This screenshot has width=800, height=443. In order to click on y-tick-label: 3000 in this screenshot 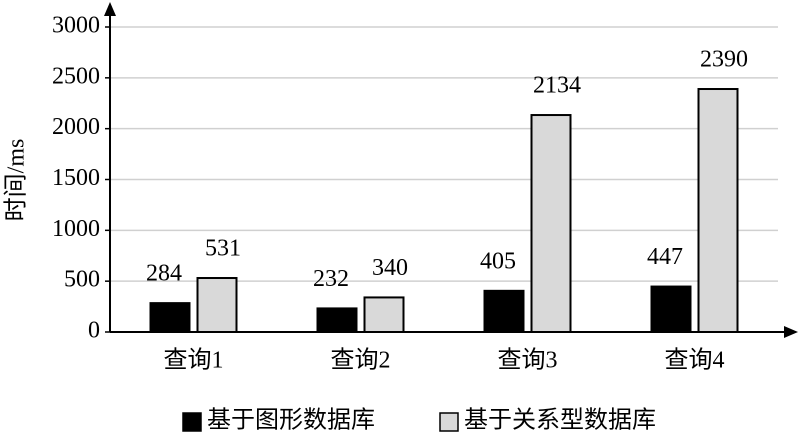, I will do `click(76, 26)`.